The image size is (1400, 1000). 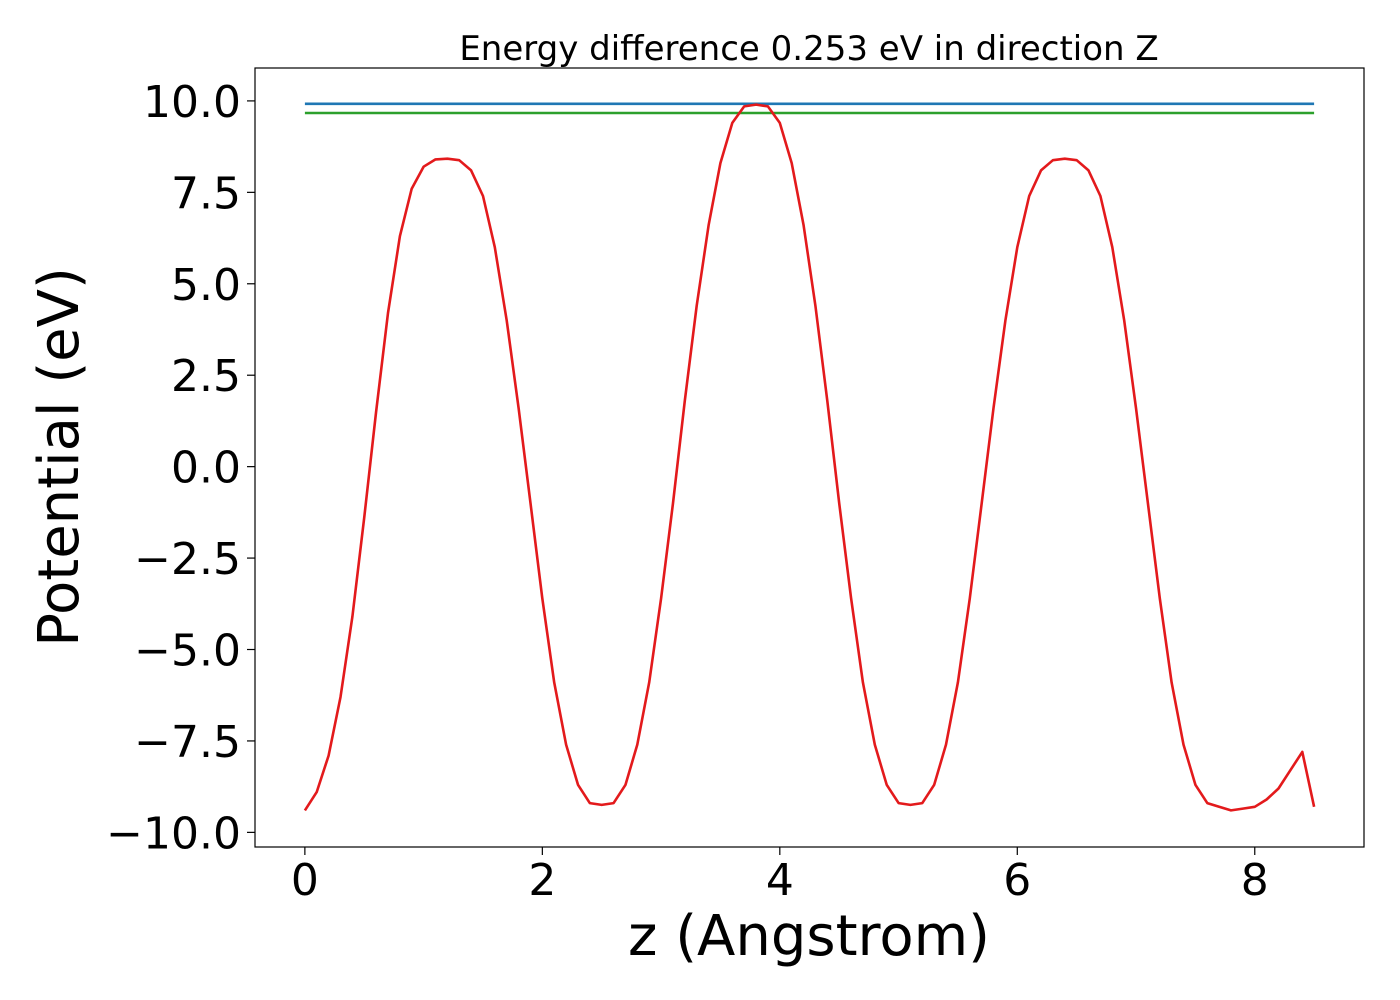 What do you see at coordinates (780, 880) in the screenshot?
I see `x-tick-label: 4` at bounding box center [780, 880].